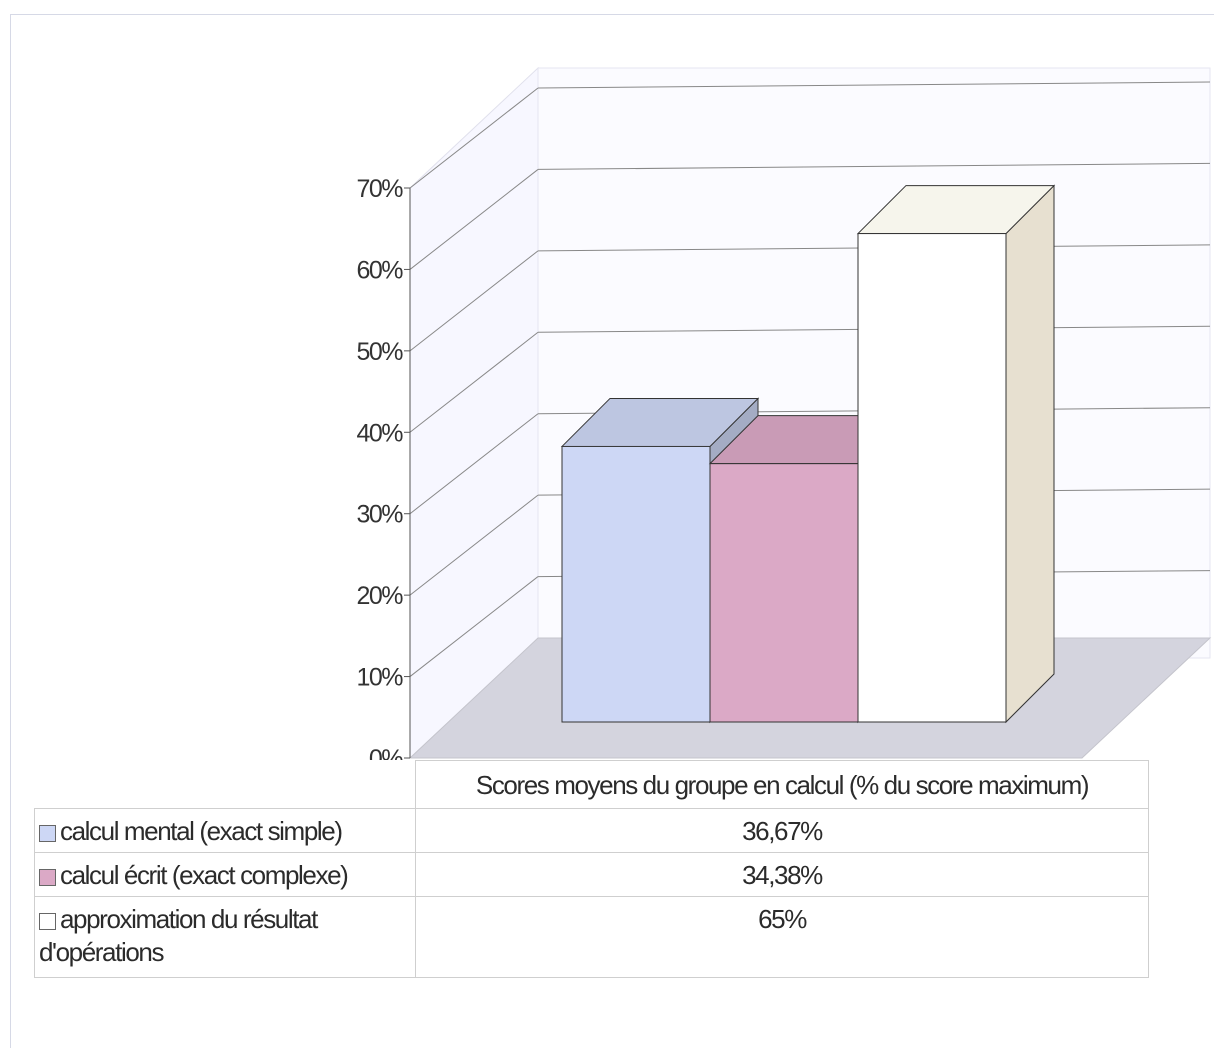 The width and height of the screenshot is (1218, 1052). Describe the element at coordinates (225, 784) in the screenshot. I see `table-corner` at that location.